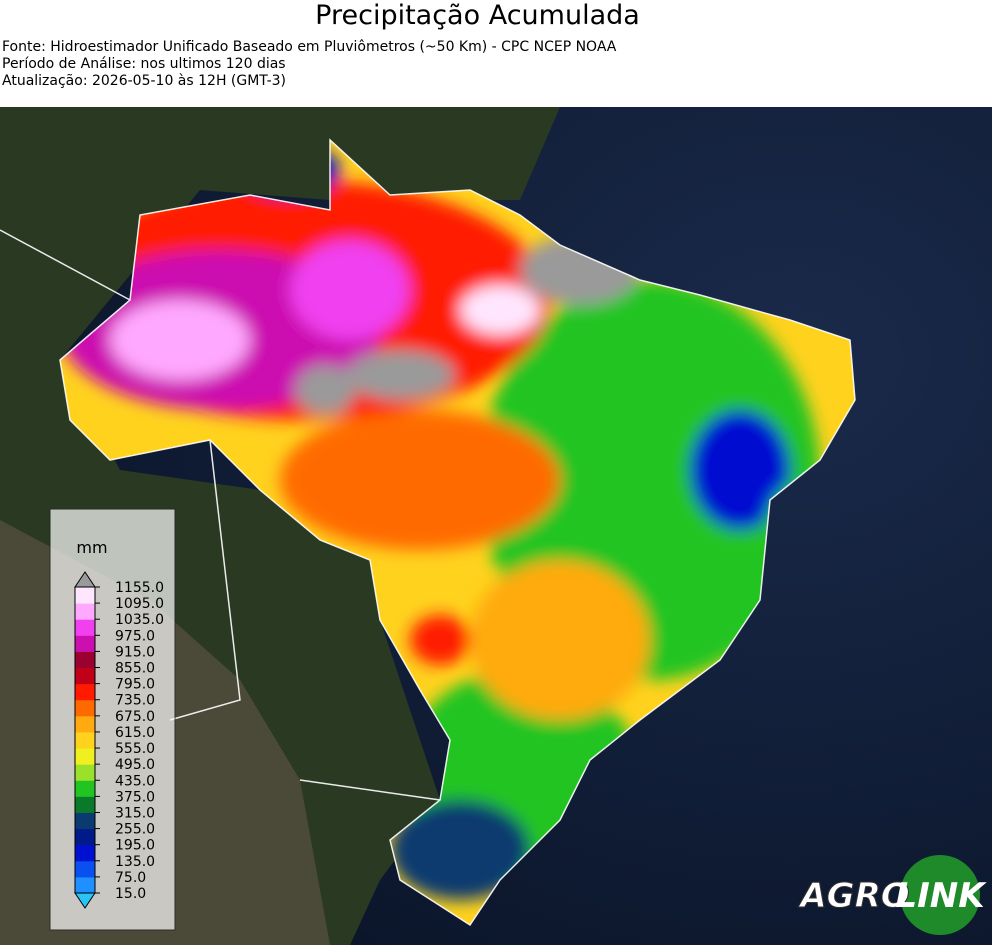 This screenshot has width=992, height=945. Describe the element at coordinates (130, 894) in the screenshot. I see `colorbar-tick-label: 15.0` at that location.